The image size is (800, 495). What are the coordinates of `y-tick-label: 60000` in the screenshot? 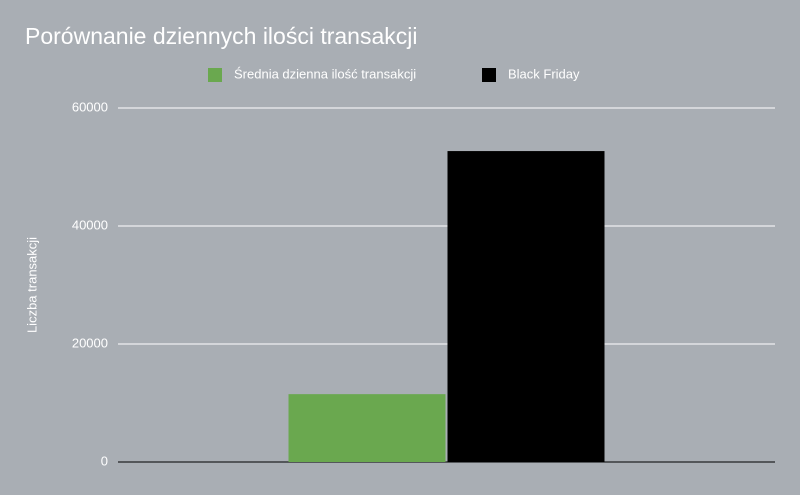 It's located at (90, 106).